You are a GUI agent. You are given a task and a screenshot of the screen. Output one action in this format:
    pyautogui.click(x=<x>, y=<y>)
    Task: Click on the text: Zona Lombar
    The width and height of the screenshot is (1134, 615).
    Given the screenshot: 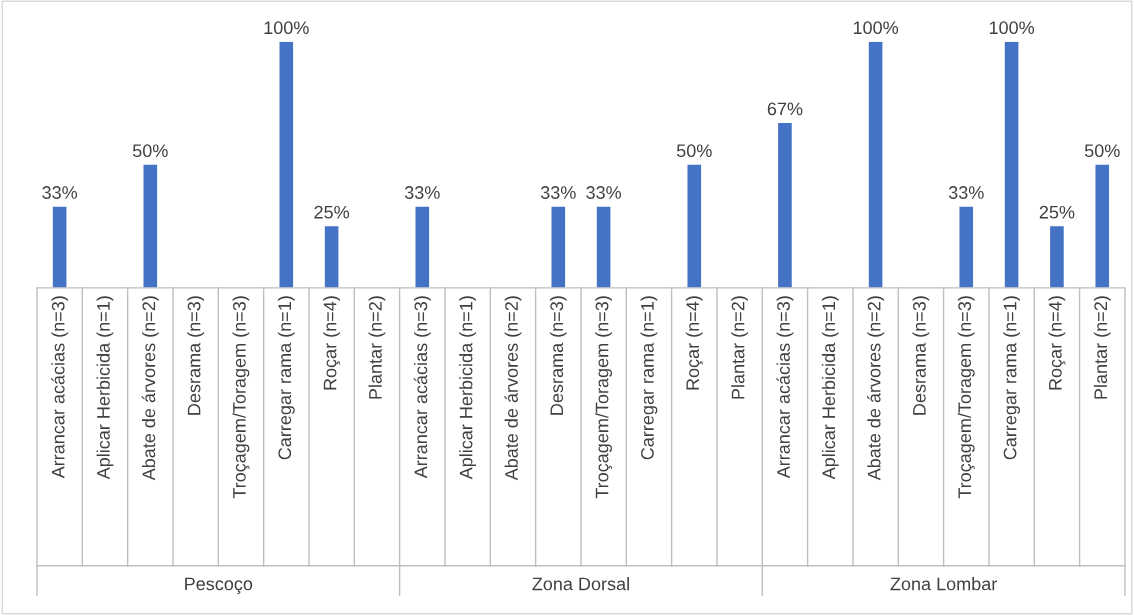 What is the action you would take?
    pyautogui.click(x=943, y=584)
    